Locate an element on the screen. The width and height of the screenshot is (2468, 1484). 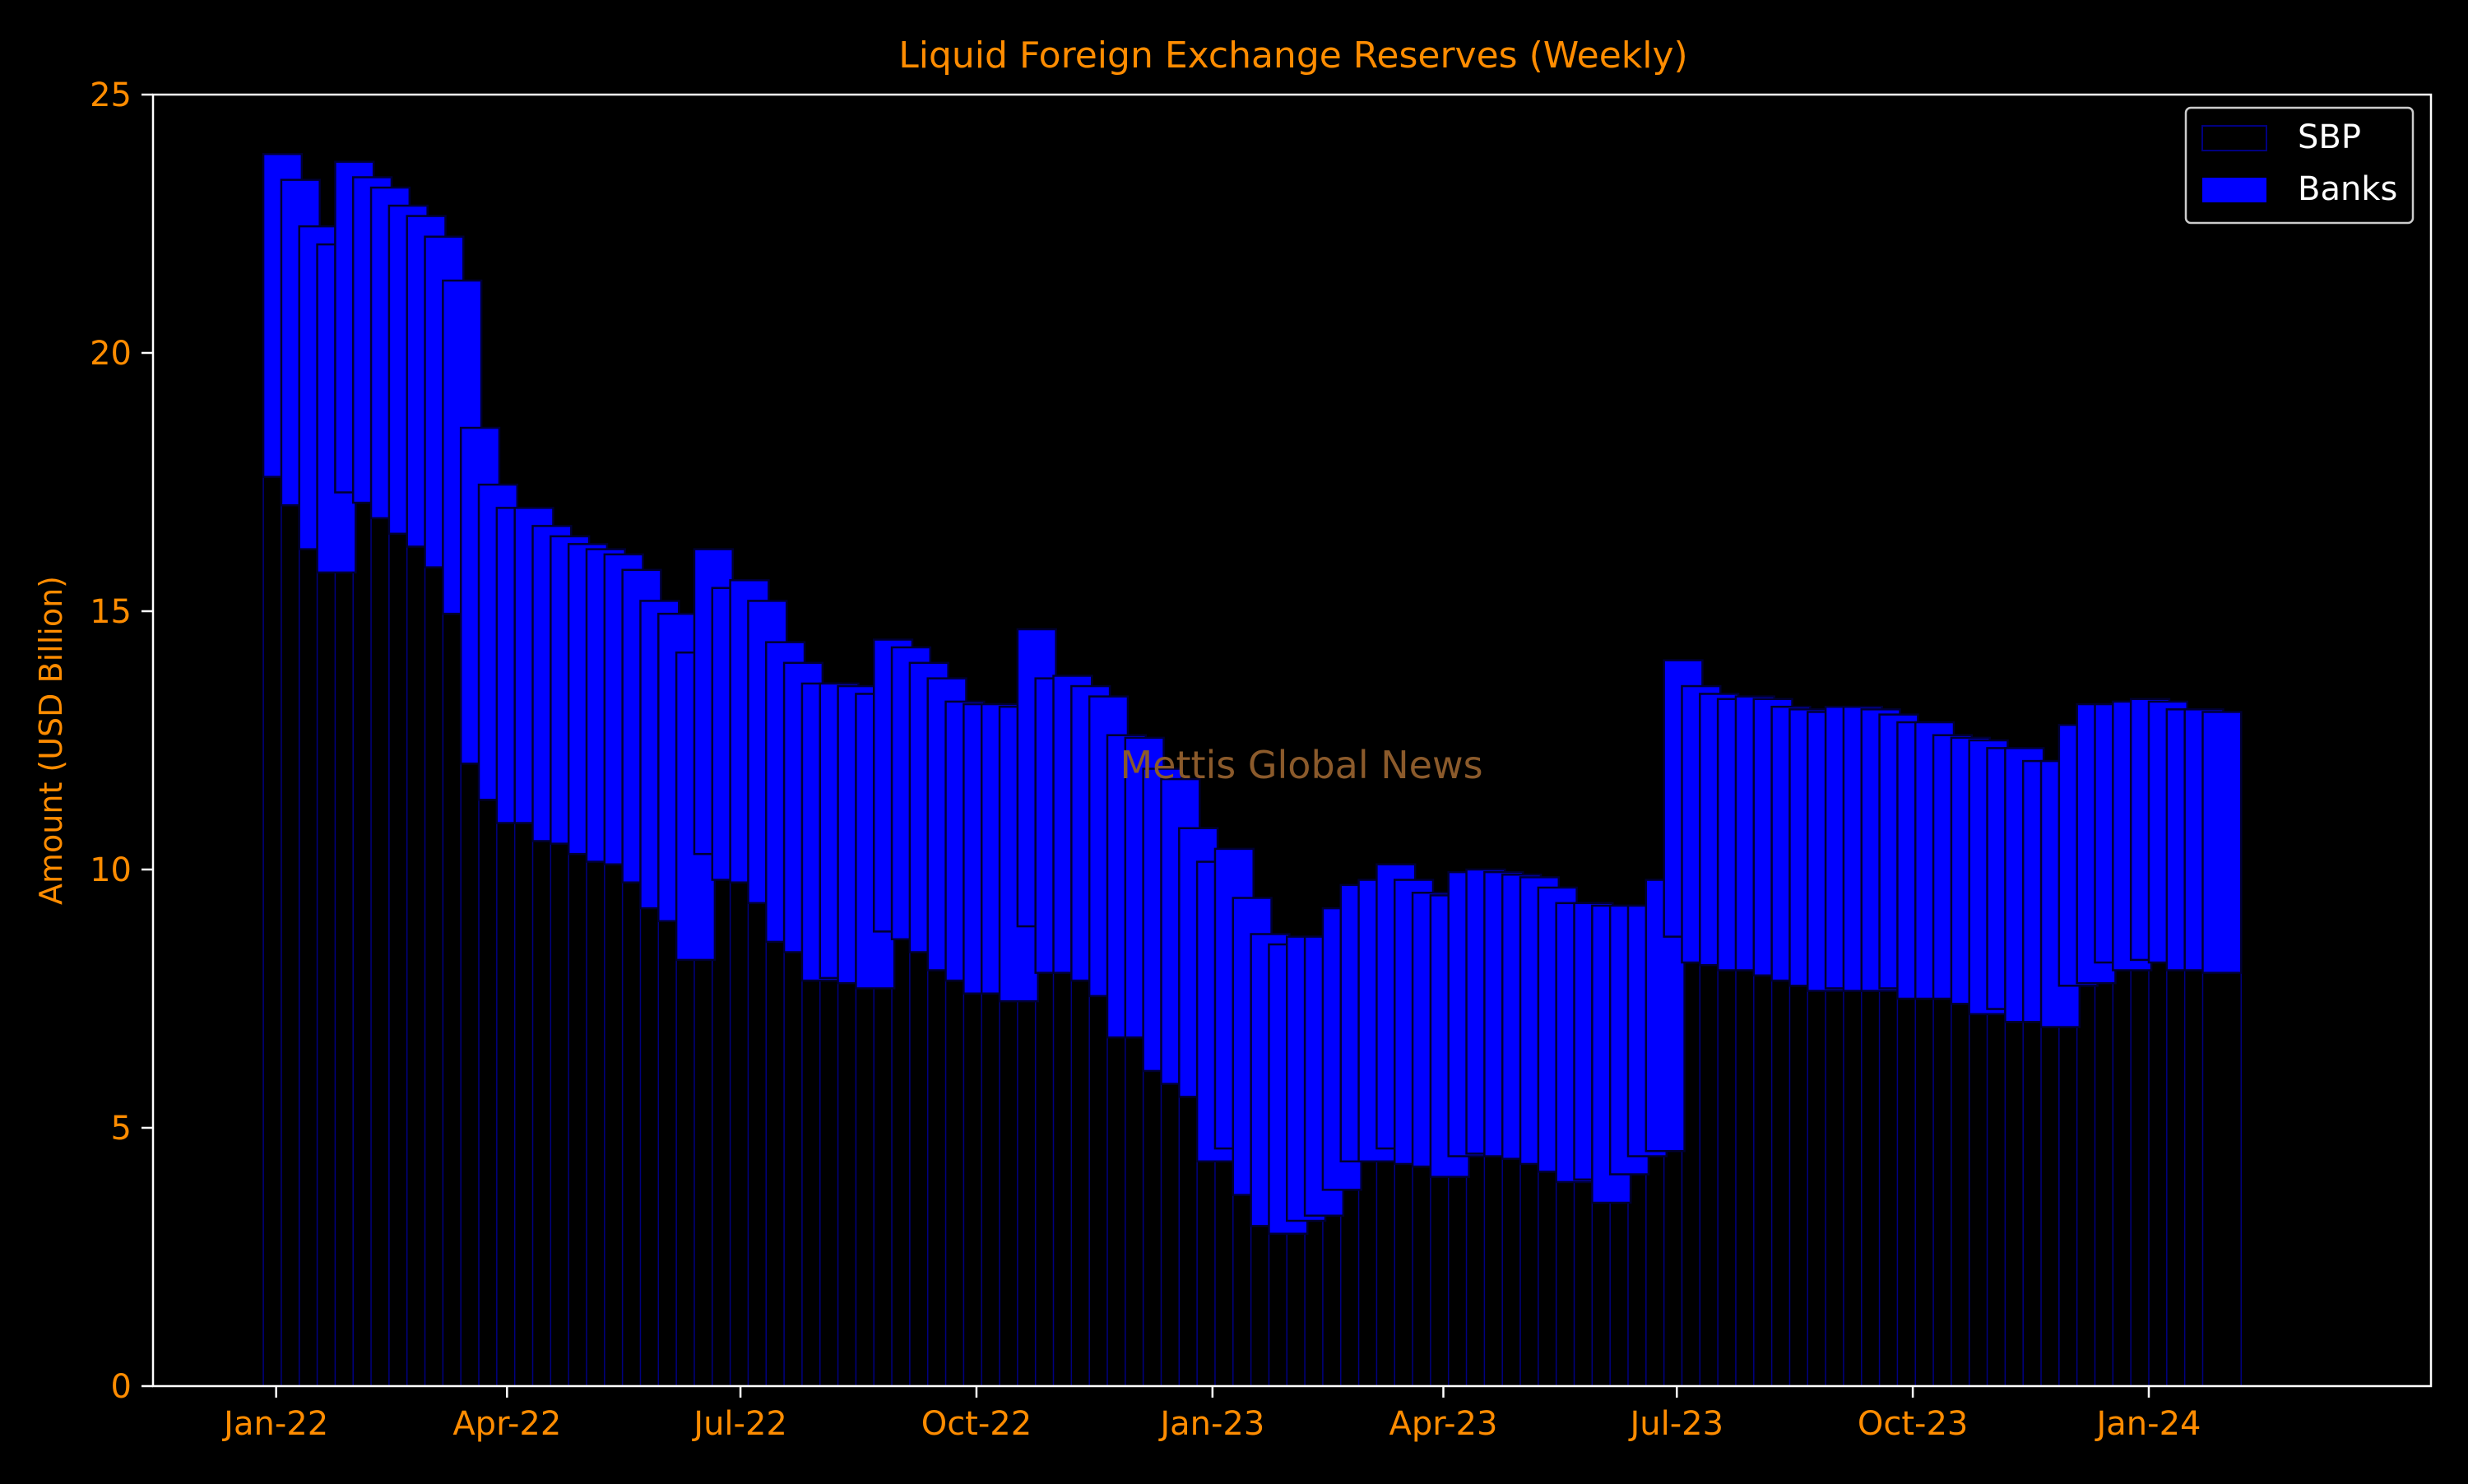
watermark-text: Mettis Global News is located at coordinates (1301, 765).